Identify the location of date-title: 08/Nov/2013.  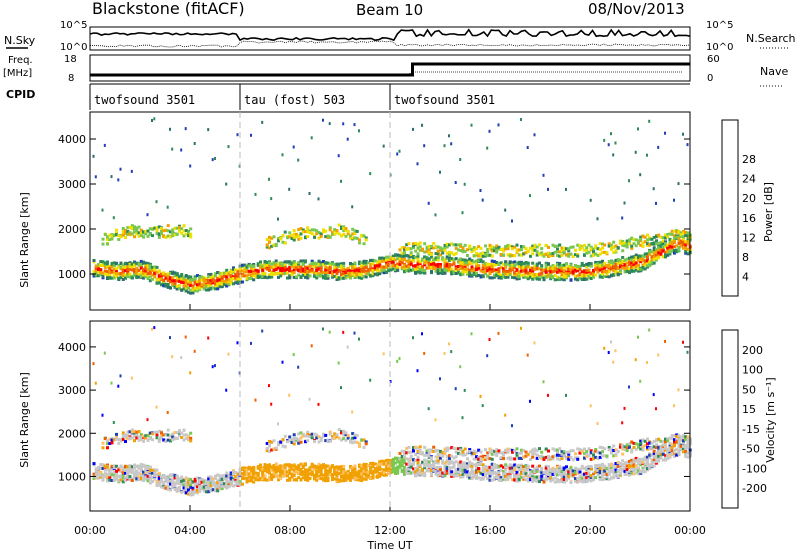
(636, 9).